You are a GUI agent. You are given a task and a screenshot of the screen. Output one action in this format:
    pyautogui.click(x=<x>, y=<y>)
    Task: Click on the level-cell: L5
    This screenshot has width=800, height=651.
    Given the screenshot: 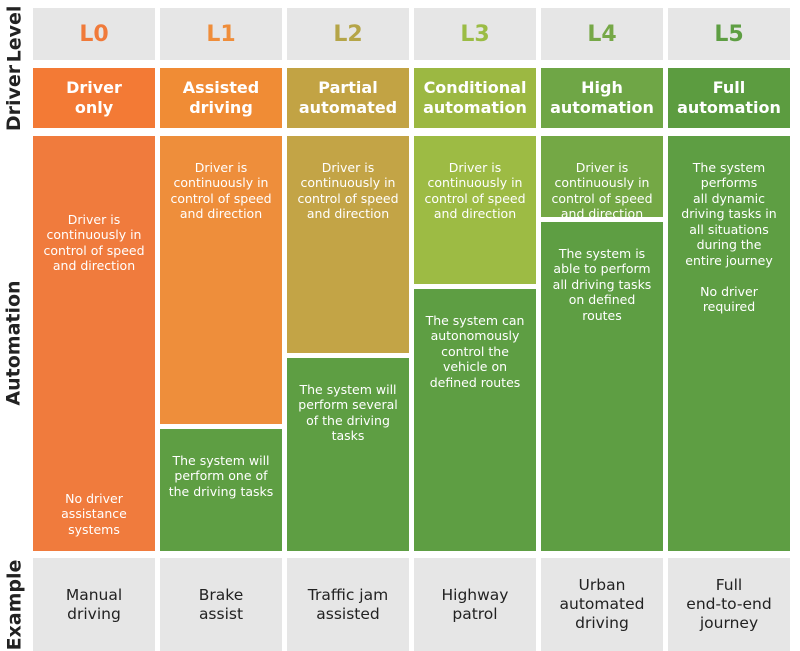 What is the action you would take?
    pyautogui.click(x=729, y=34)
    